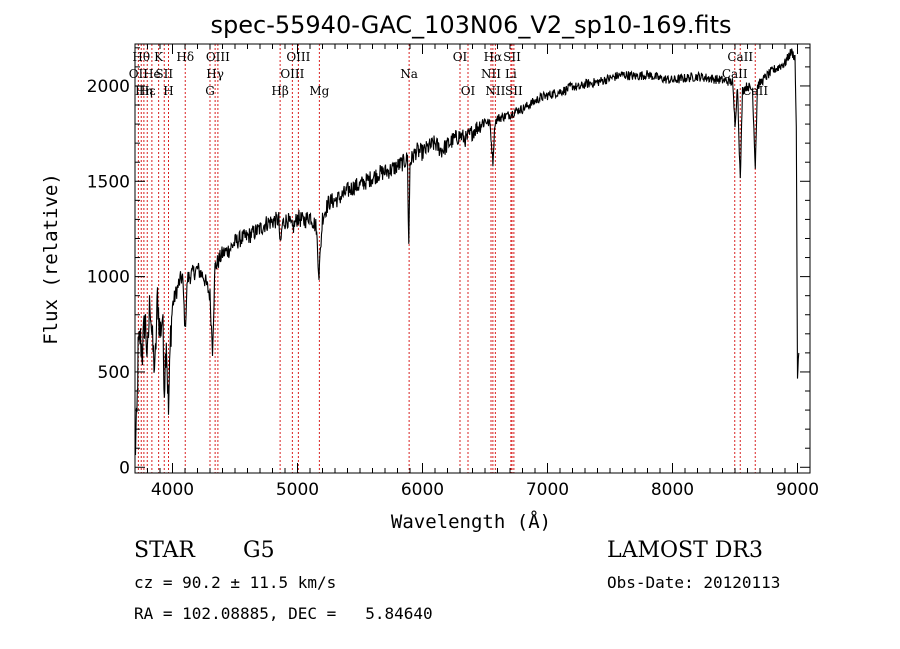 The width and height of the screenshot is (900, 649). I want to click on spectral-line-label: He, so click(152, 74).